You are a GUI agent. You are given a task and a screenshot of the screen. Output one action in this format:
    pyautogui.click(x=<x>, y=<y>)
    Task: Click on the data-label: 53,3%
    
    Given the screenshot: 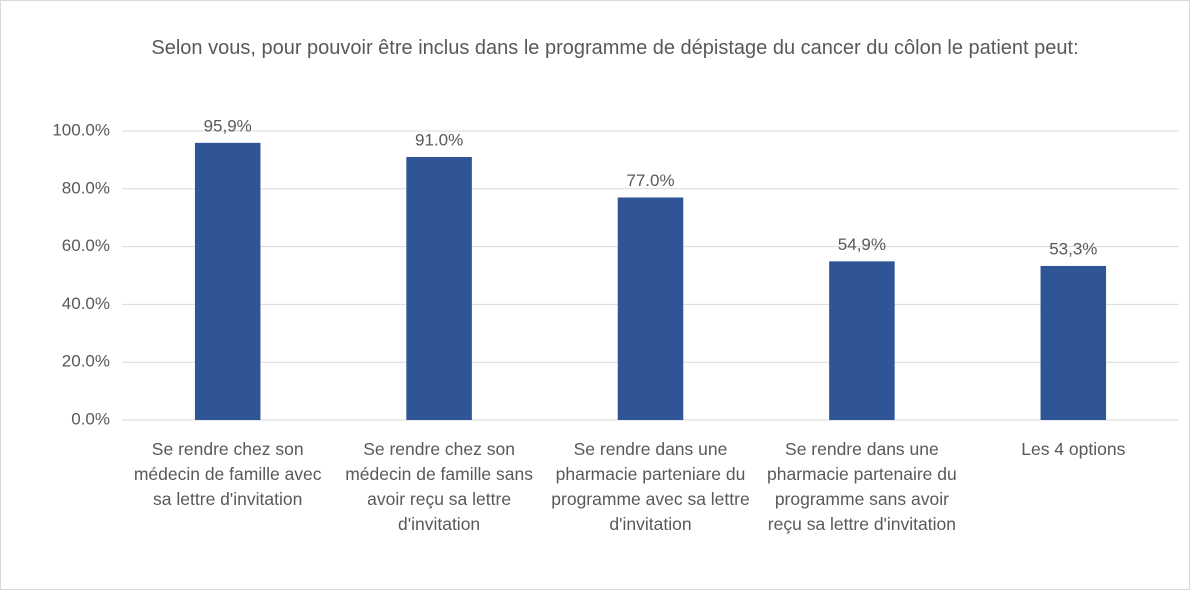 What is the action you would take?
    pyautogui.click(x=1073, y=248)
    